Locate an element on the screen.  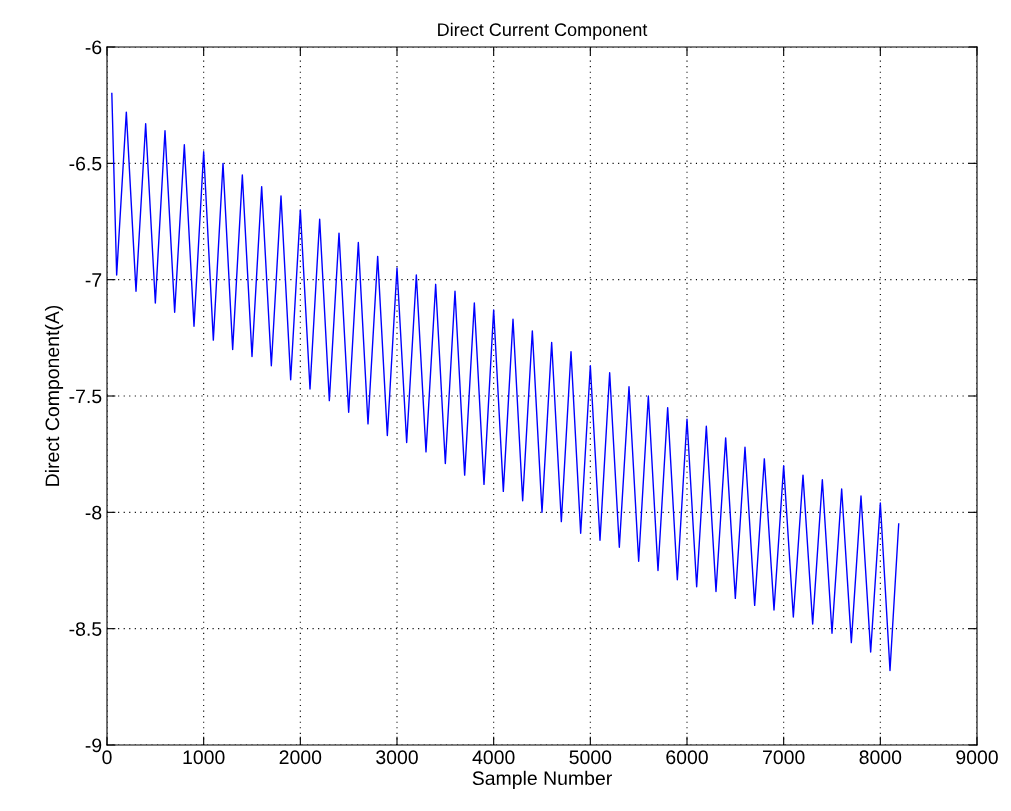
x-tick-label: 3000 is located at coordinates (397, 757).